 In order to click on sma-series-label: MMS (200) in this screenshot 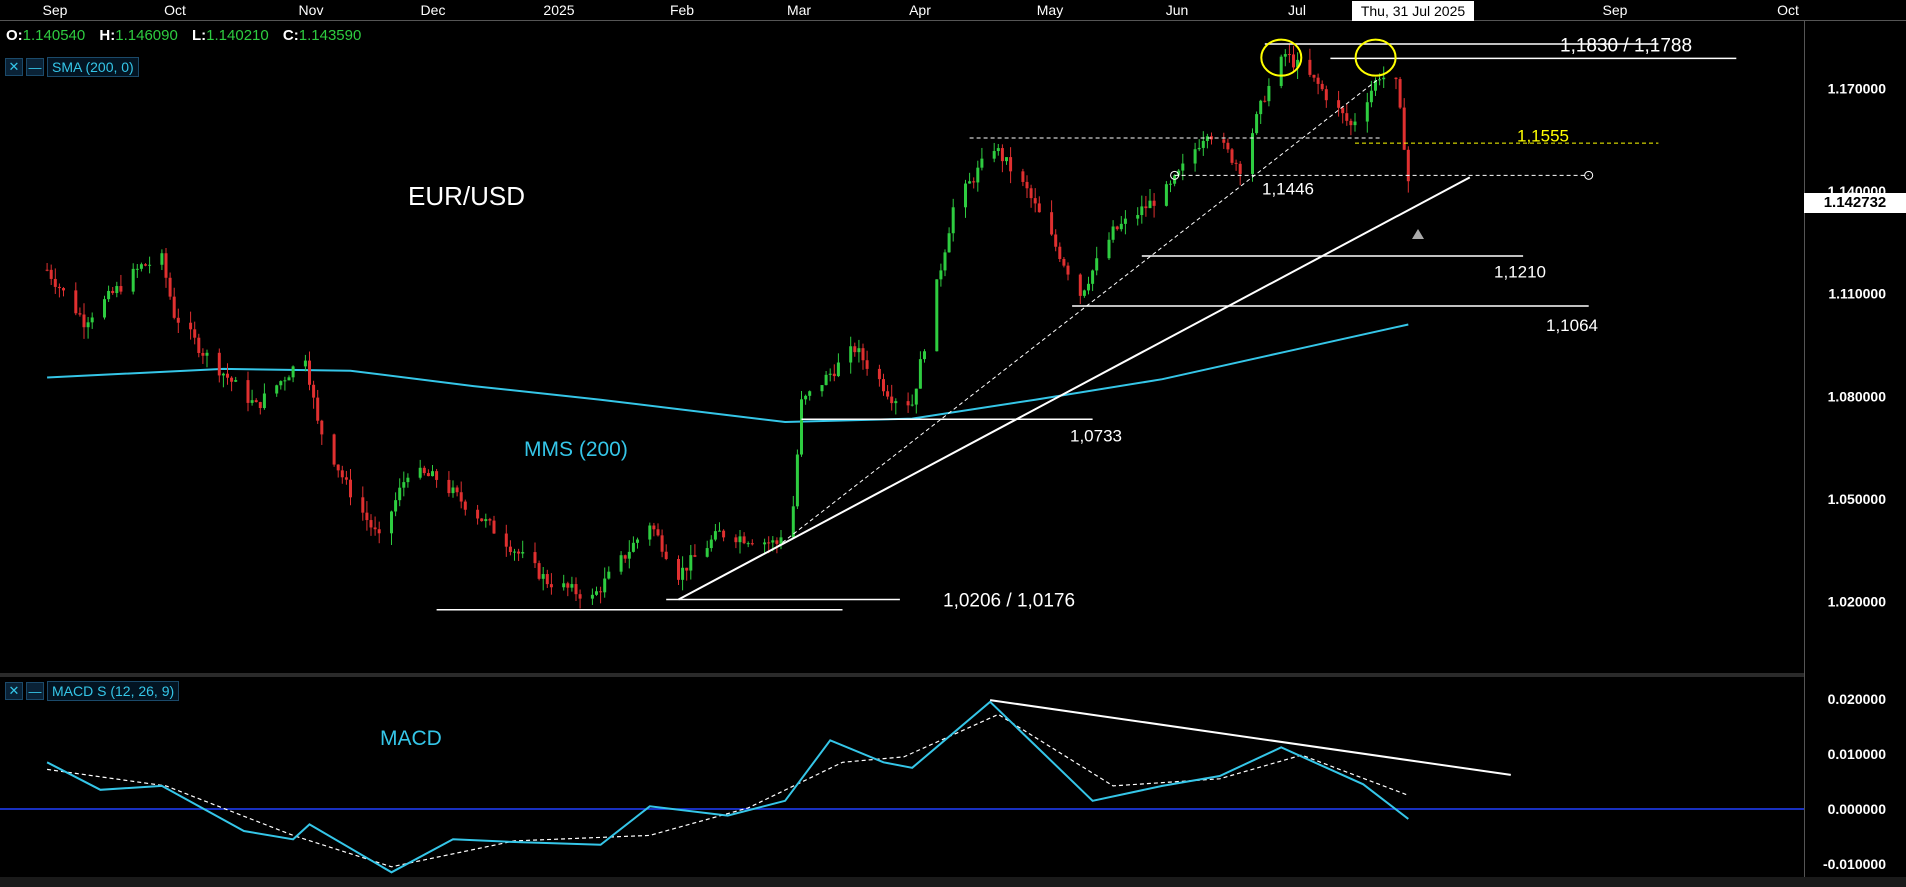, I will do `click(576, 449)`.